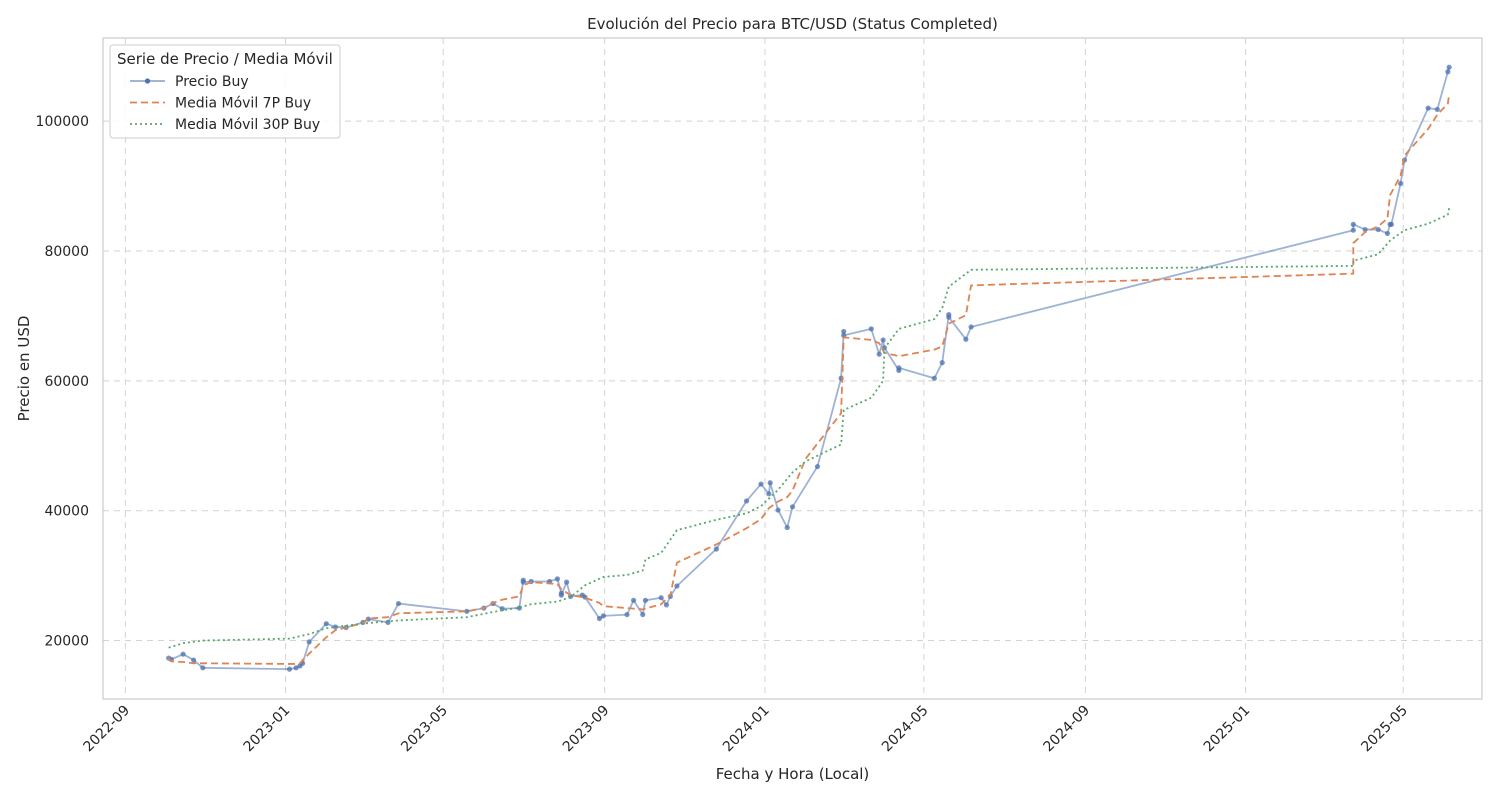 The width and height of the screenshot is (1500, 804). Describe the element at coordinates (24, 369) in the screenshot. I see `y-axis-label: Precio en USD` at that location.